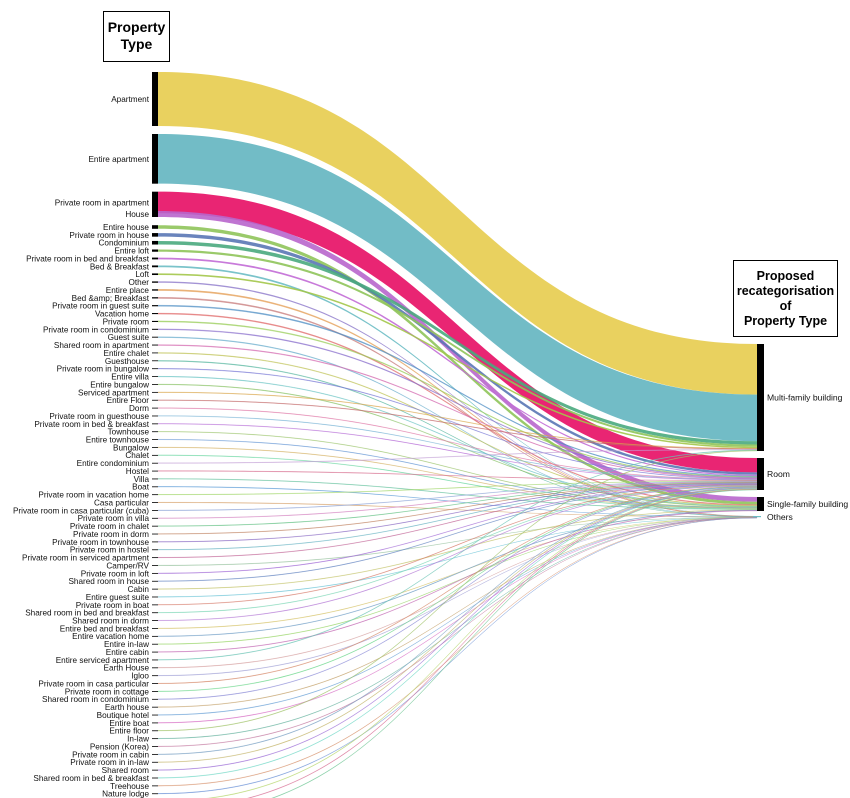  I want to click on source-node-entire-in-law, so click(155, 644).